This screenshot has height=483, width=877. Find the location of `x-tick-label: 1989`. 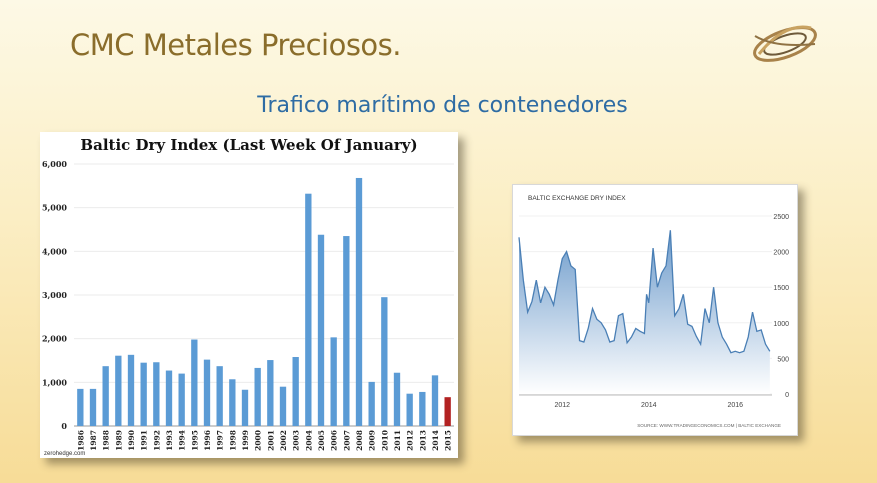

x-tick-label: 1989 is located at coordinates (118, 440).